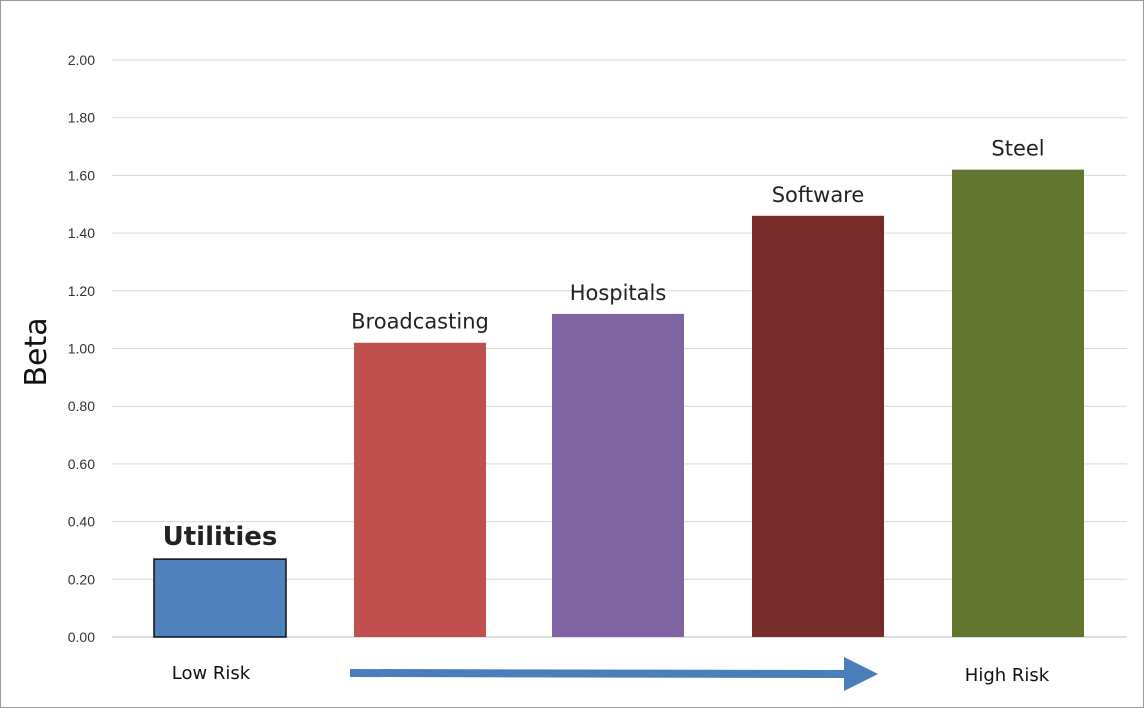 The image size is (1144, 708). What do you see at coordinates (211, 673) in the screenshot?
I see `low-risk-label: Low Risk` at bounding box center [211, 673].